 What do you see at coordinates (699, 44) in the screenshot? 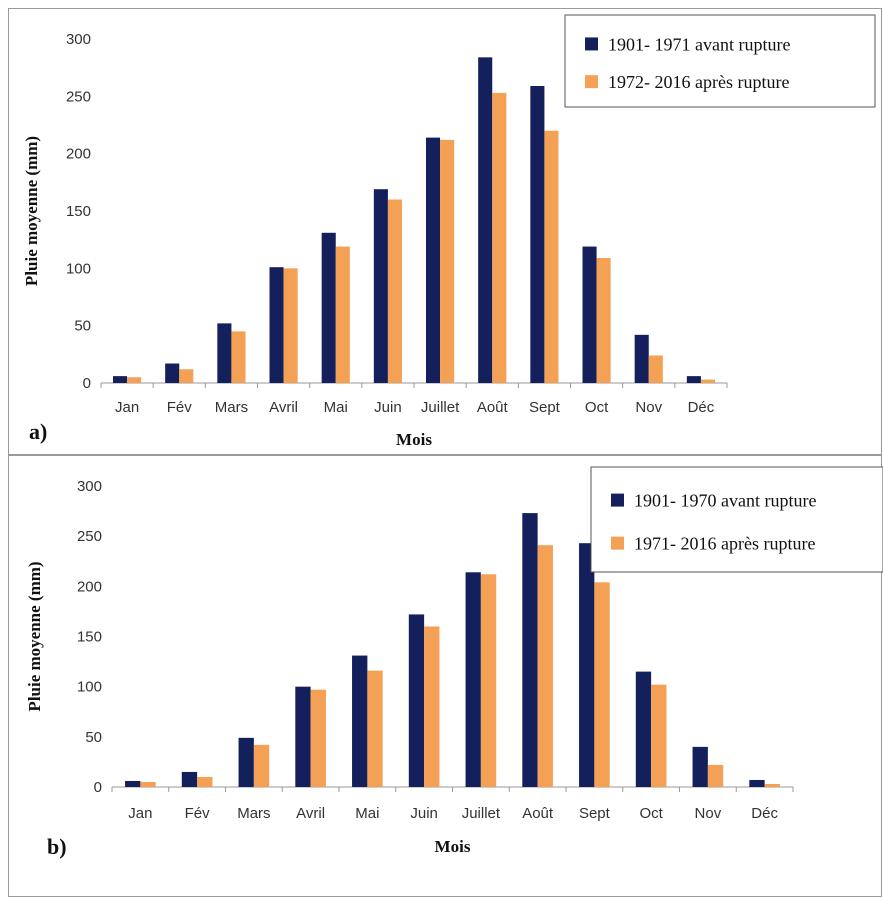
I see `legend-label-0: 1901- 1971 avant rupture` at bounding box center [699, 44].